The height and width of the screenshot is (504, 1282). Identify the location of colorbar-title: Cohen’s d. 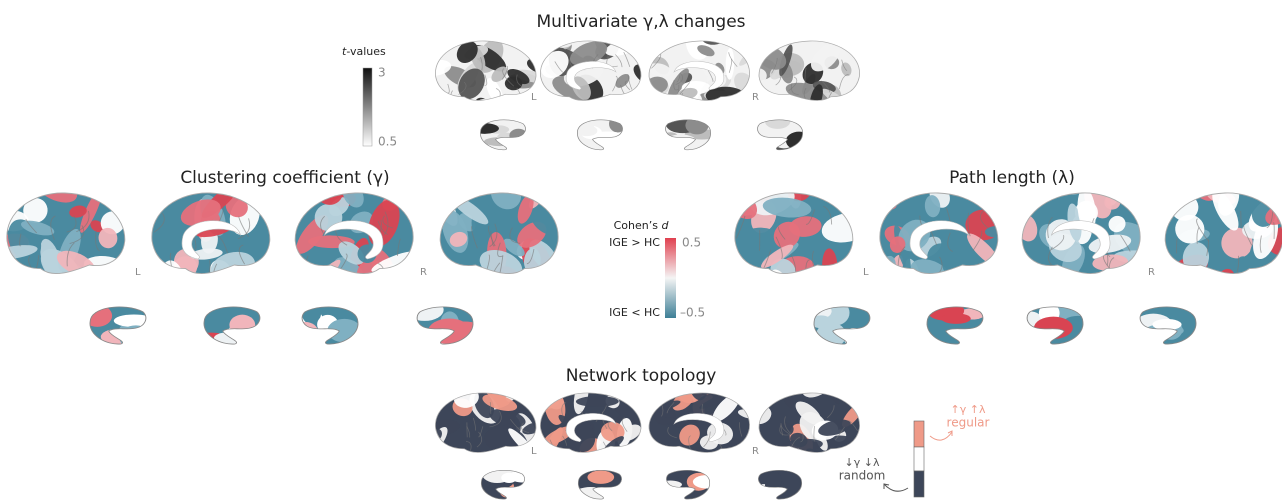
(642, 225).